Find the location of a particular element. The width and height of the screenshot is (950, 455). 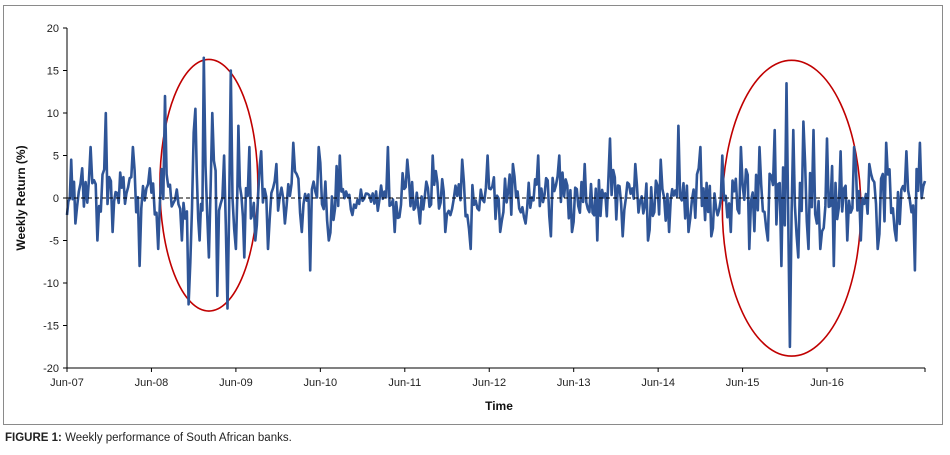

y-tick-label: 20 is located at coordinates (53, 29).